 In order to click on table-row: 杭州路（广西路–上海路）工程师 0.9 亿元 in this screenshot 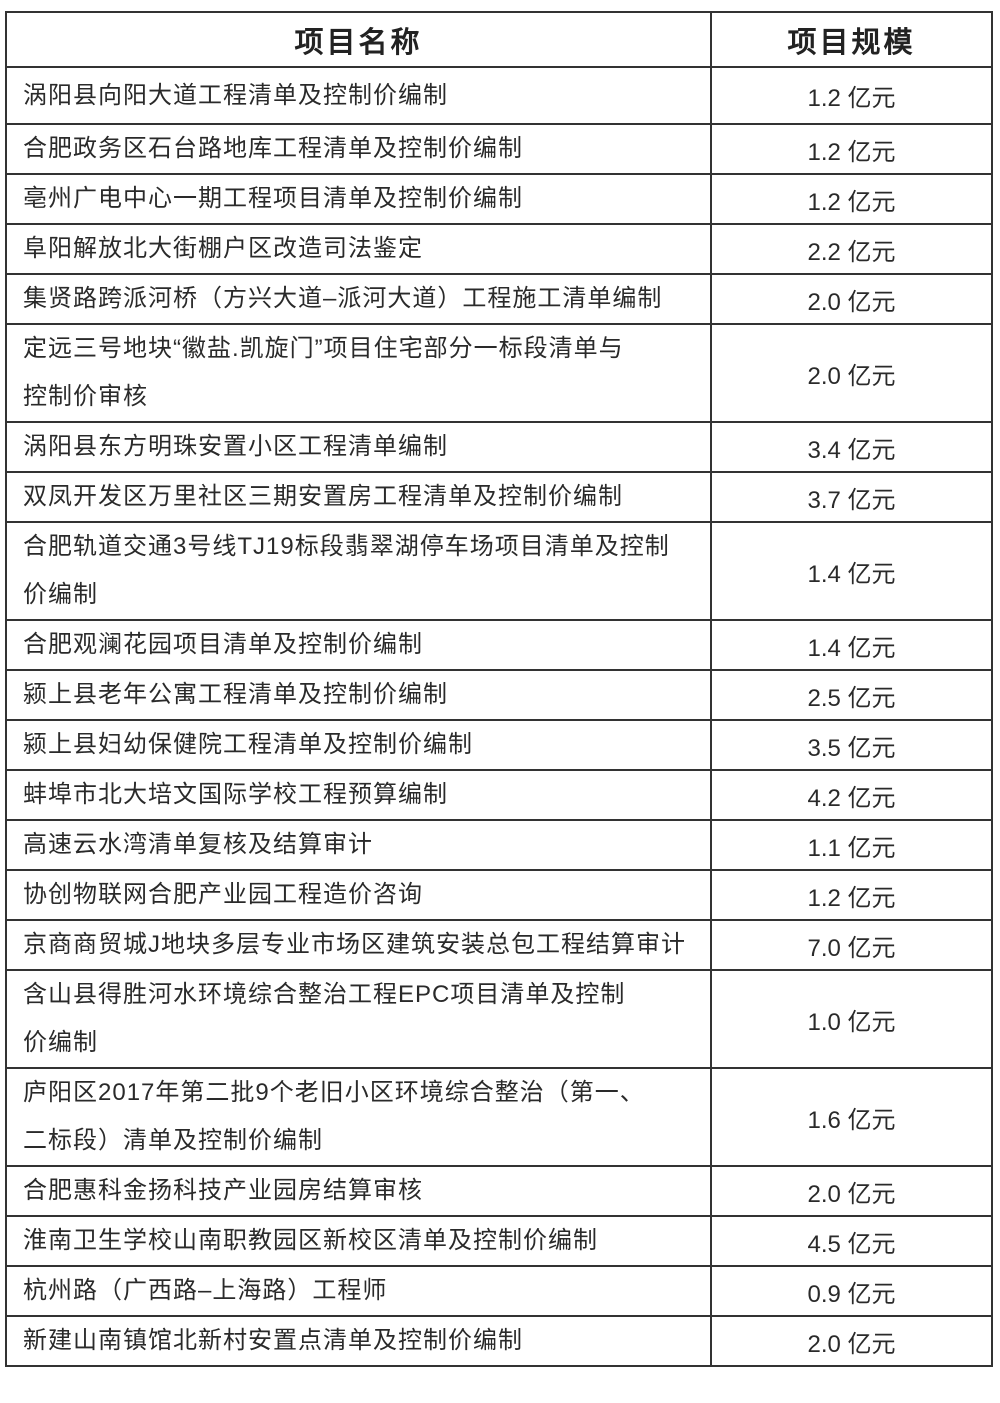, I will do `click(499, 1291)`.